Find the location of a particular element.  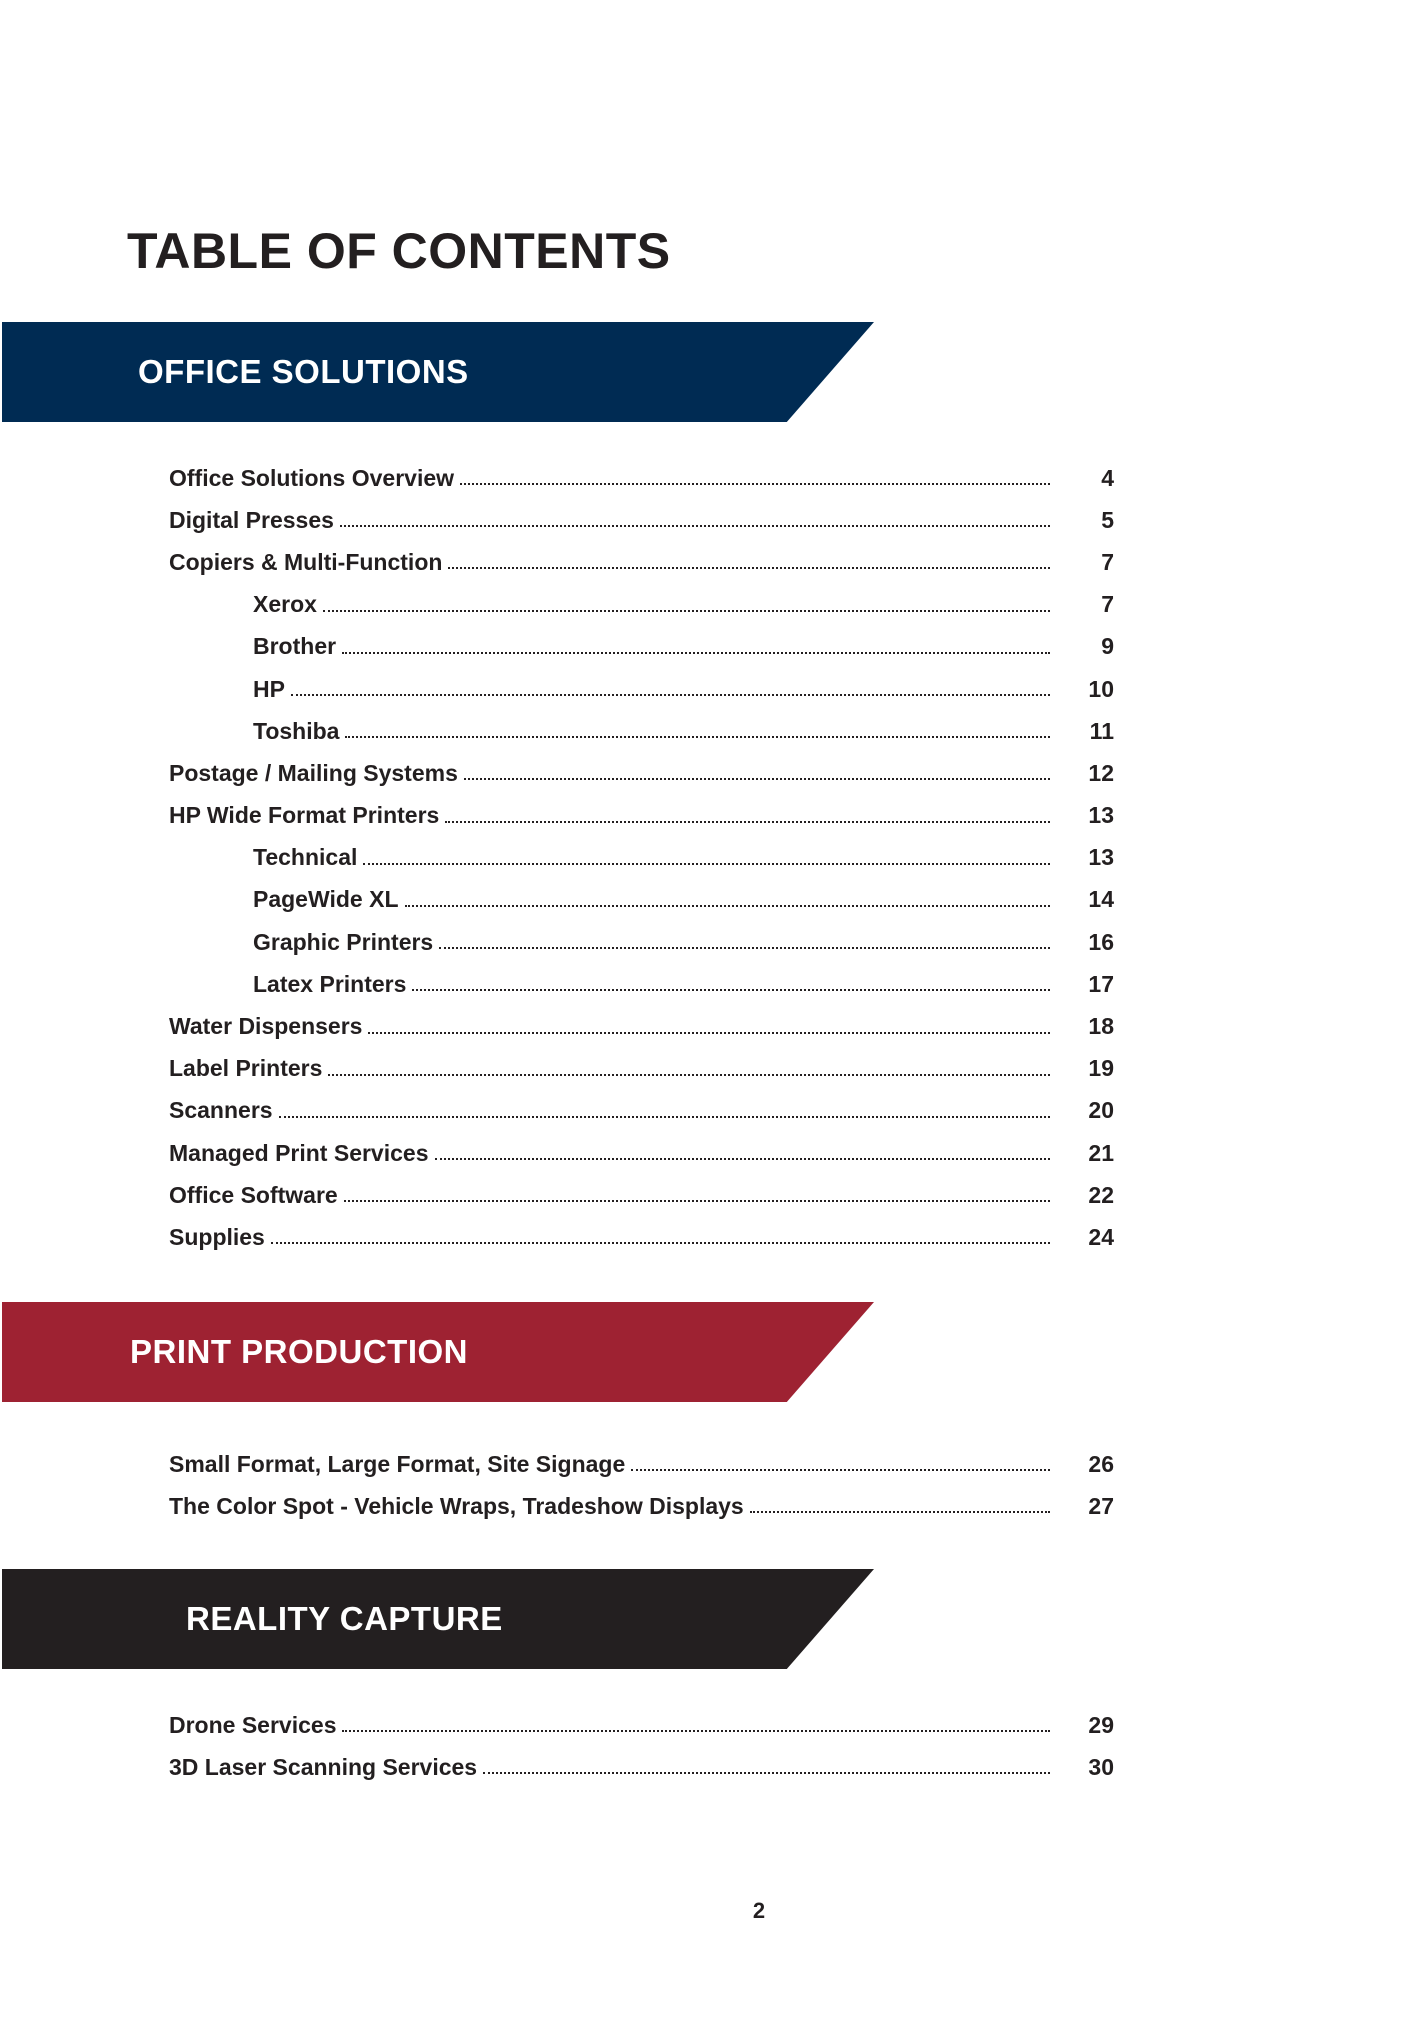

toc-entry-page: 12 is located at coordinates (1101, 772).